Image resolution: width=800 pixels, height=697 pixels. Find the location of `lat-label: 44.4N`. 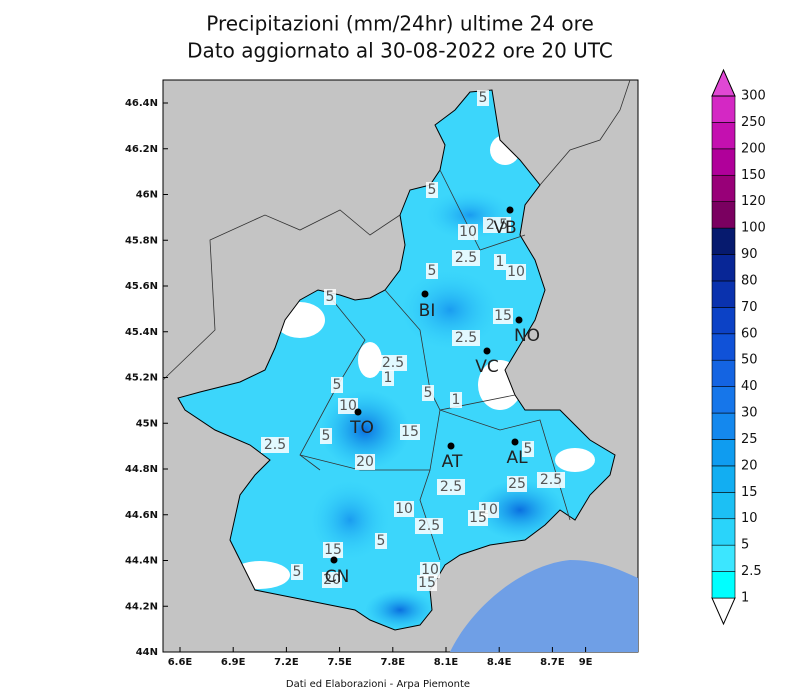

lat-label: 44.4N is located at coordinates (141, 561).